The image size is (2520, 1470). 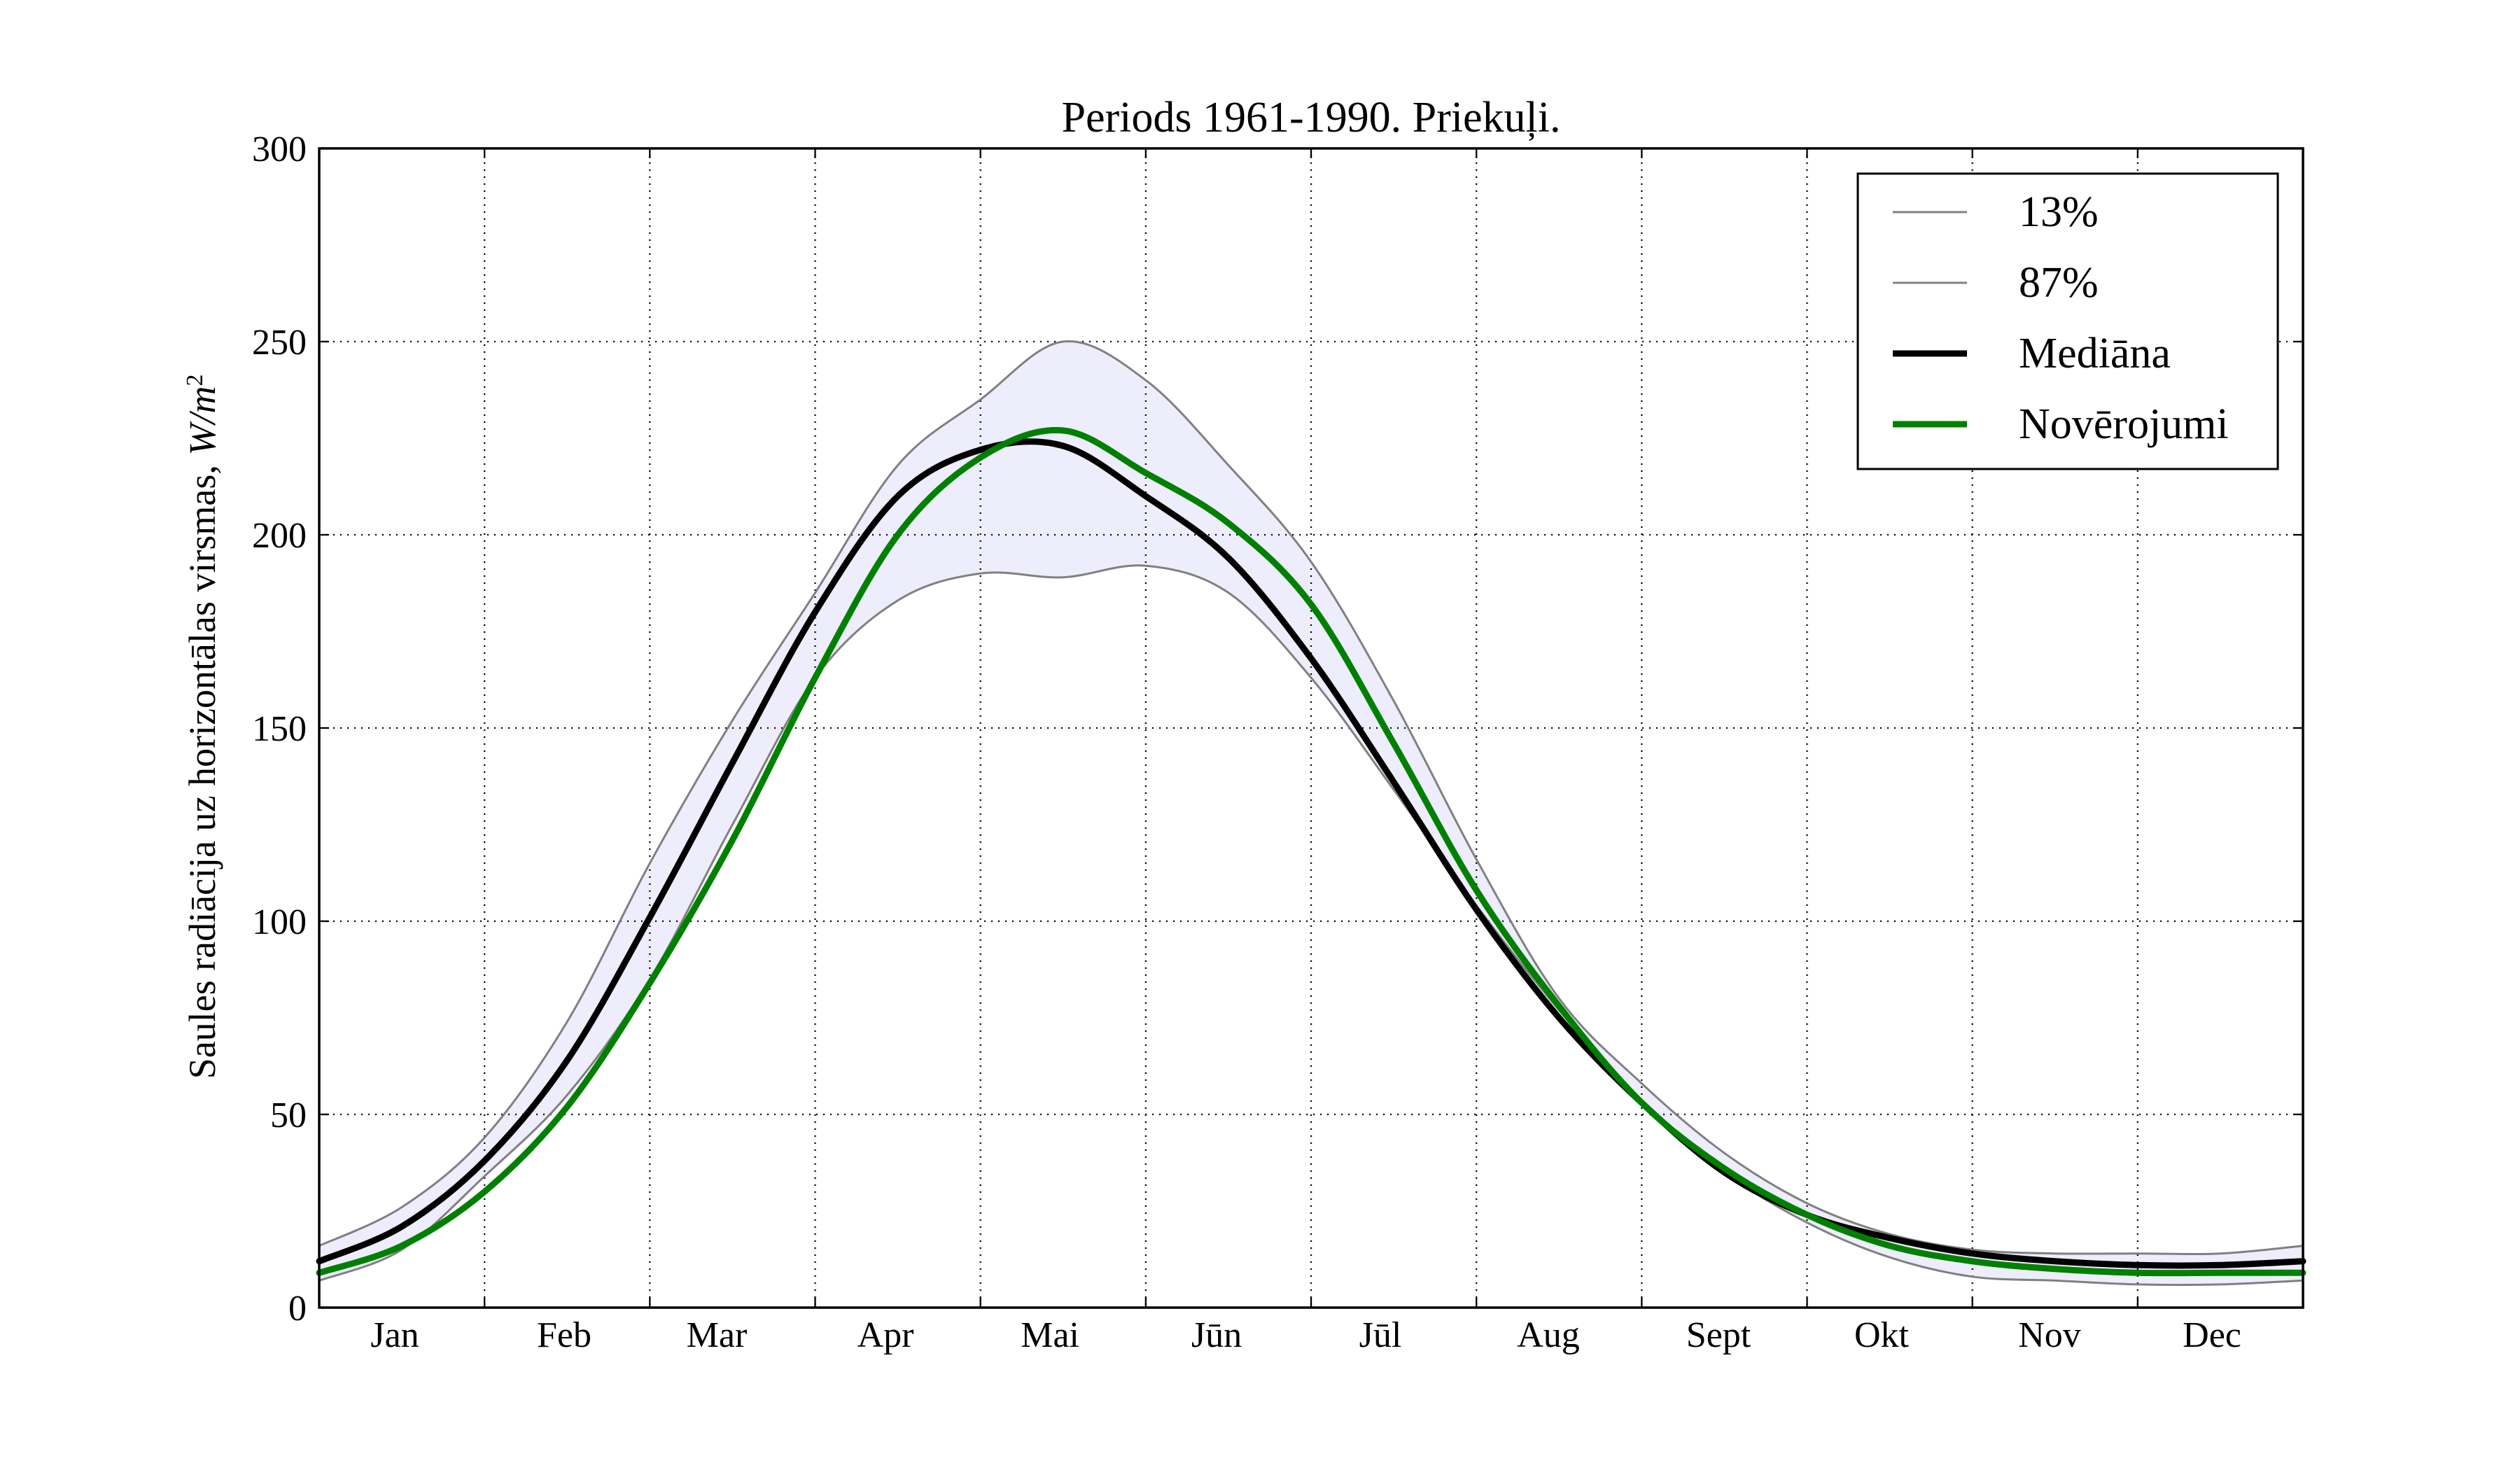 What do you see at coordinates (195, 380) in the screenshot?
I see `y-axis-label-exponent: 2` at bounding box center [195, 380].